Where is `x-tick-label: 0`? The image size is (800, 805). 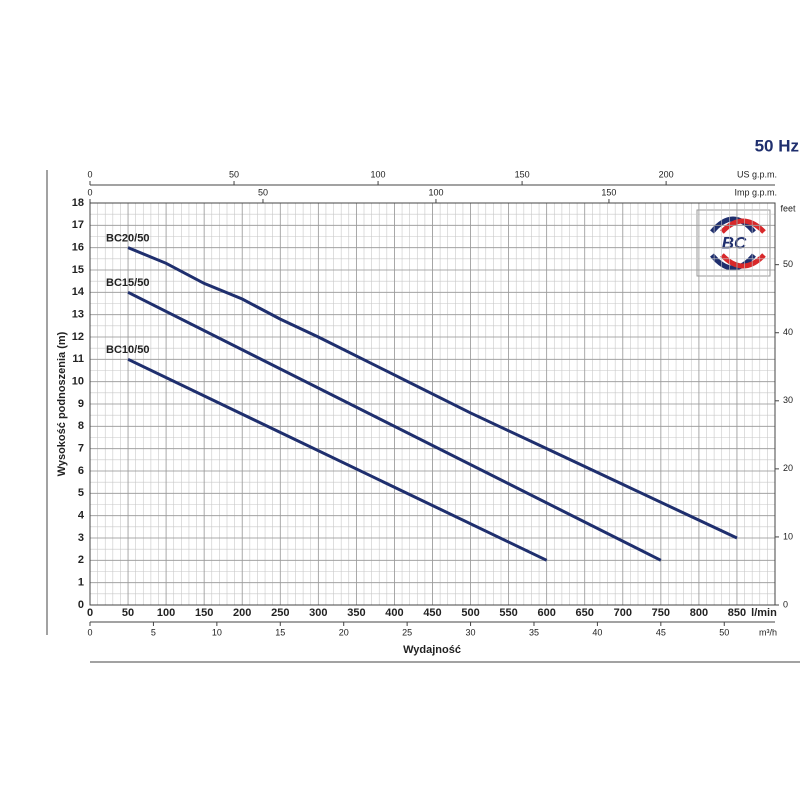
x-tick-label: 0 is located at coordinates (90, 613).